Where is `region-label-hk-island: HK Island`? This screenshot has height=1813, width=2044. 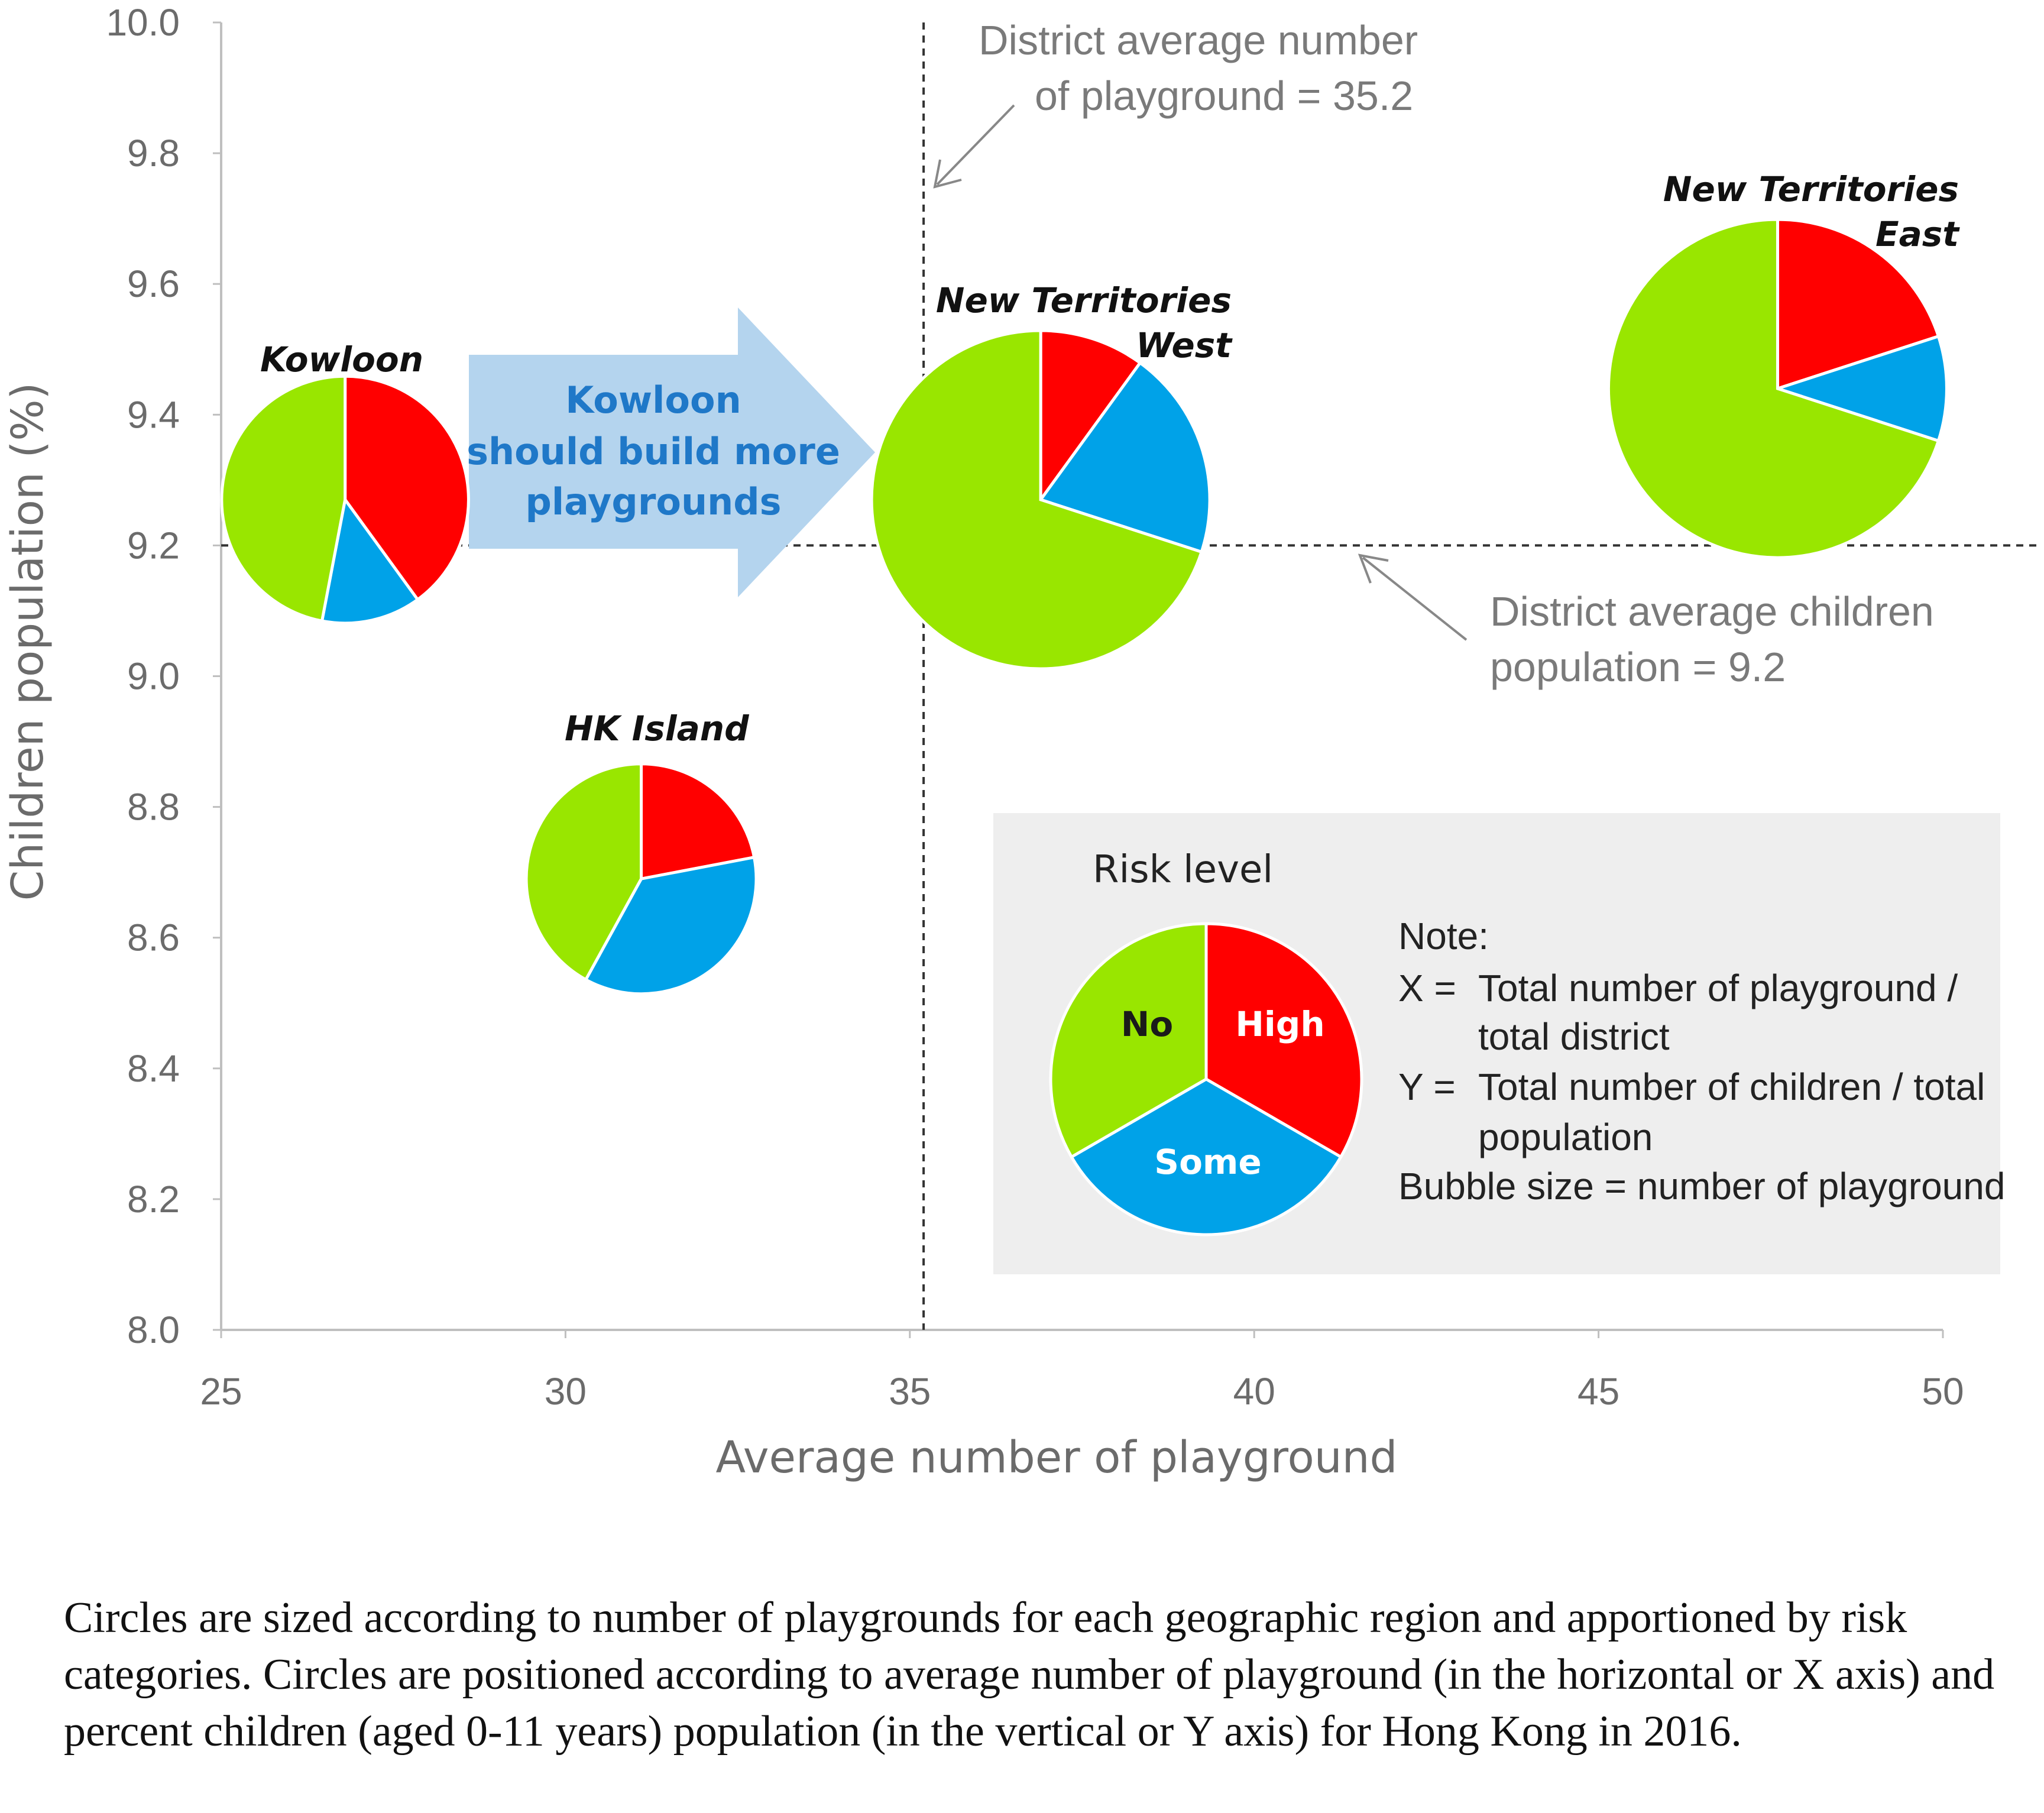
region-label-hk-island: HK Island is located at coordinates (657, 728).